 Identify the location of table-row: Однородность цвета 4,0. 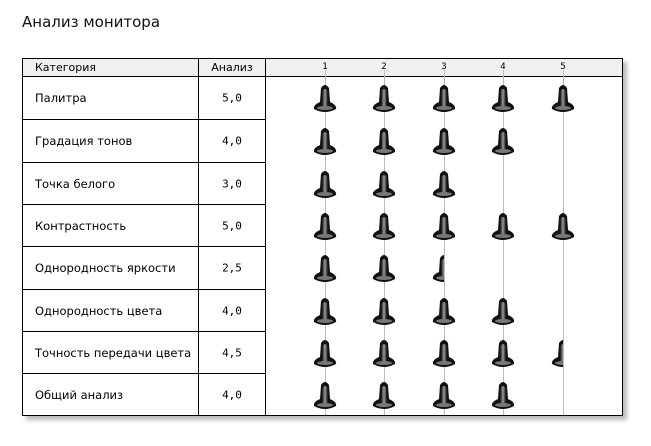
(144, 311).